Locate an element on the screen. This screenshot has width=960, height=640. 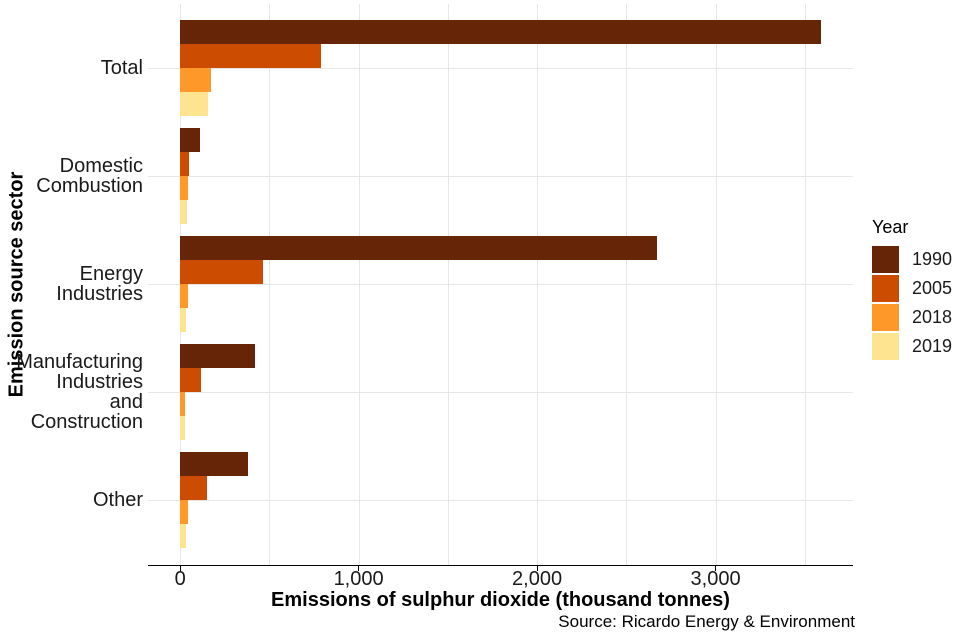
legend: Year 1990 2005 2018 2019 is located at coordinates (912, 289).